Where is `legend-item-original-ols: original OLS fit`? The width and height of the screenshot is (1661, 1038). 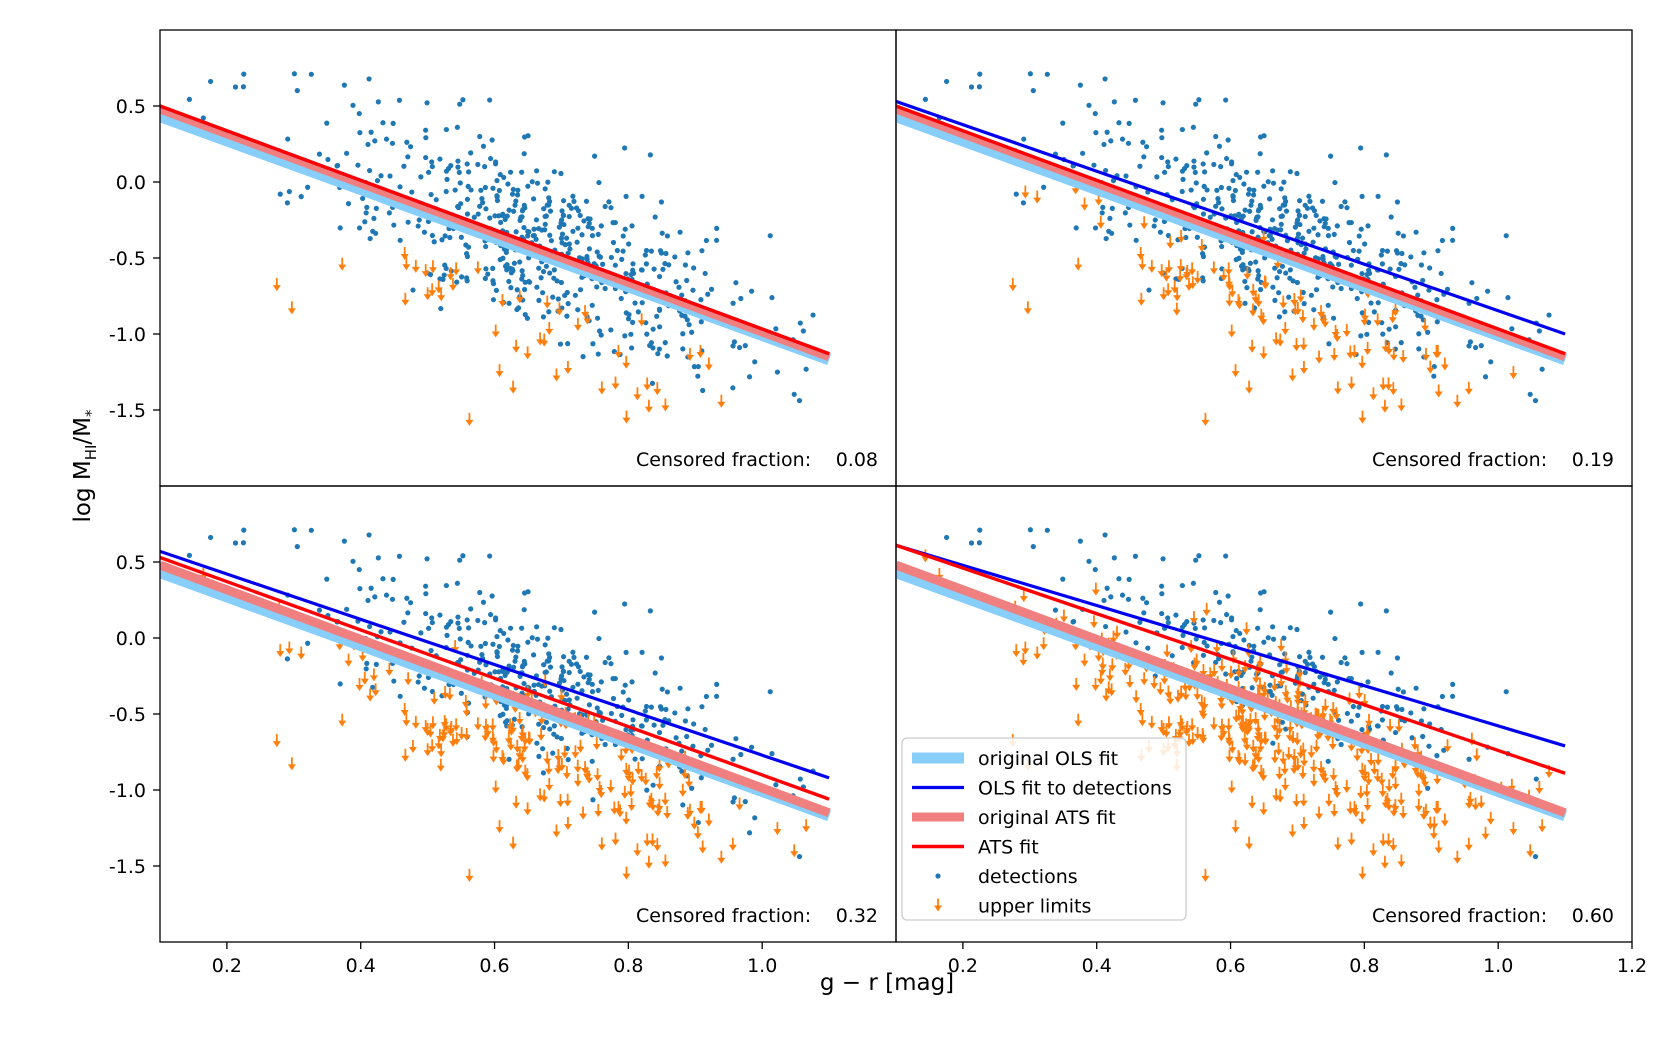 legend-item-original-ols: original OLS fit is located at coordinates (1015, 759).